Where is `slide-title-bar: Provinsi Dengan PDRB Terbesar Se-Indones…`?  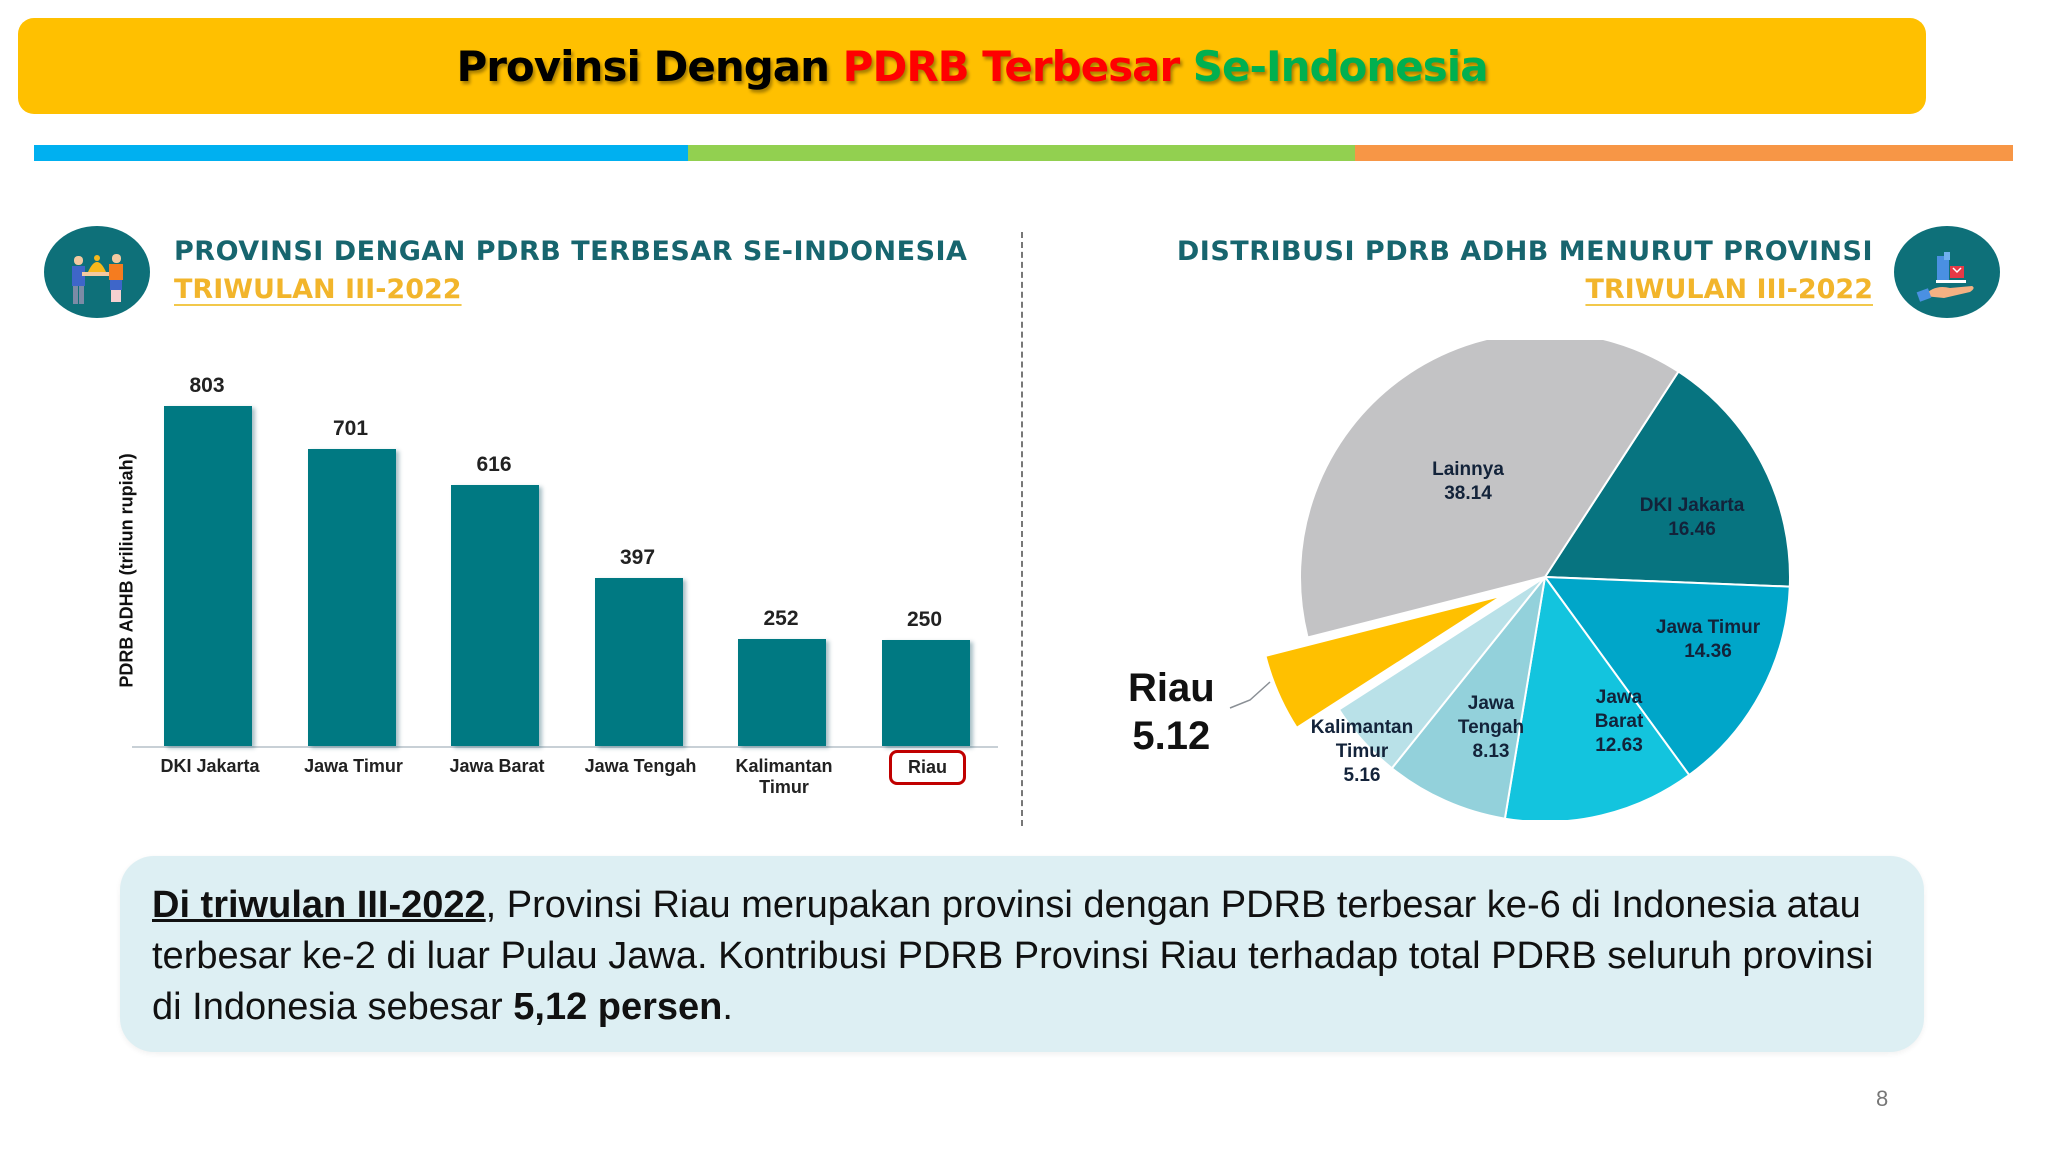 slide-title-bar: Provinsi Dengan PDRB Terbesar Se-Indones… is located at coordinates (972, 66).